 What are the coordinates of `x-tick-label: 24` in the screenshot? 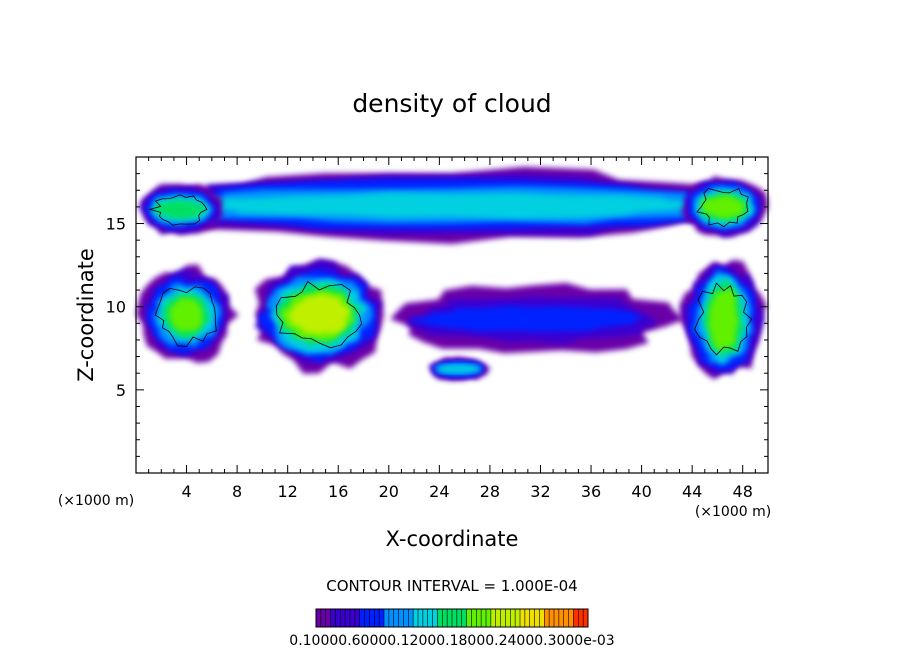 It's located at (439, 491).